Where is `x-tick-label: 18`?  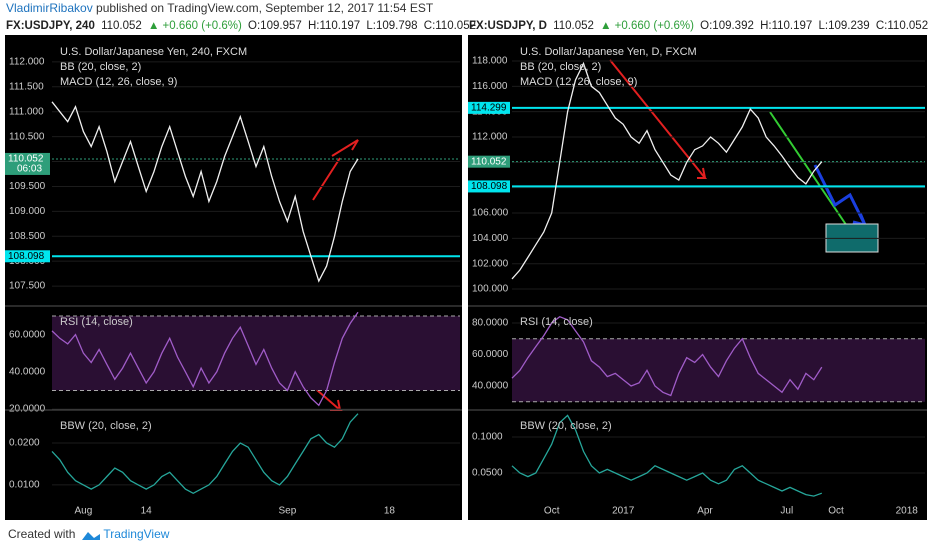
x-tick-label: 18 is located at coordinates (390, 511).